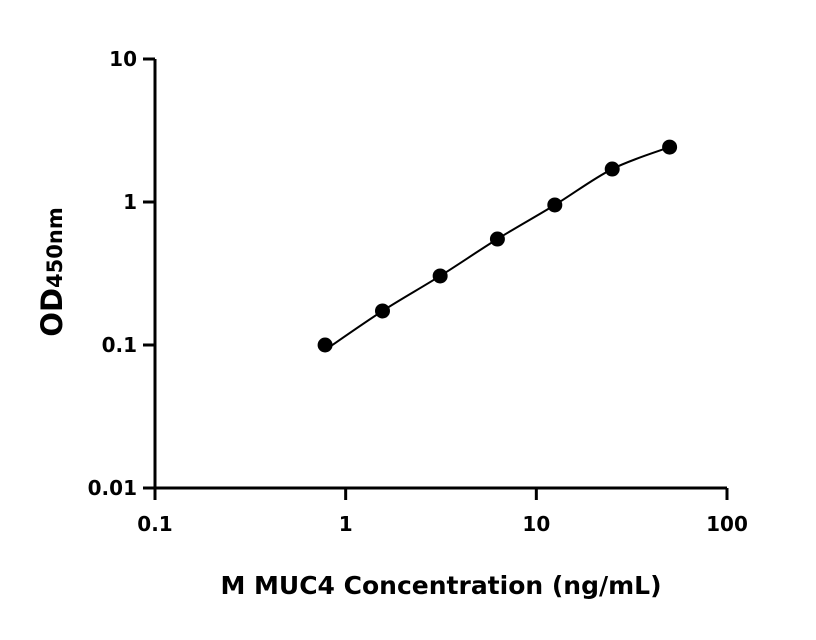 Image resolution: width=816 pixels, height=640 pixels. I want to click on y-axis-label-main: OD, so click(52, 312).